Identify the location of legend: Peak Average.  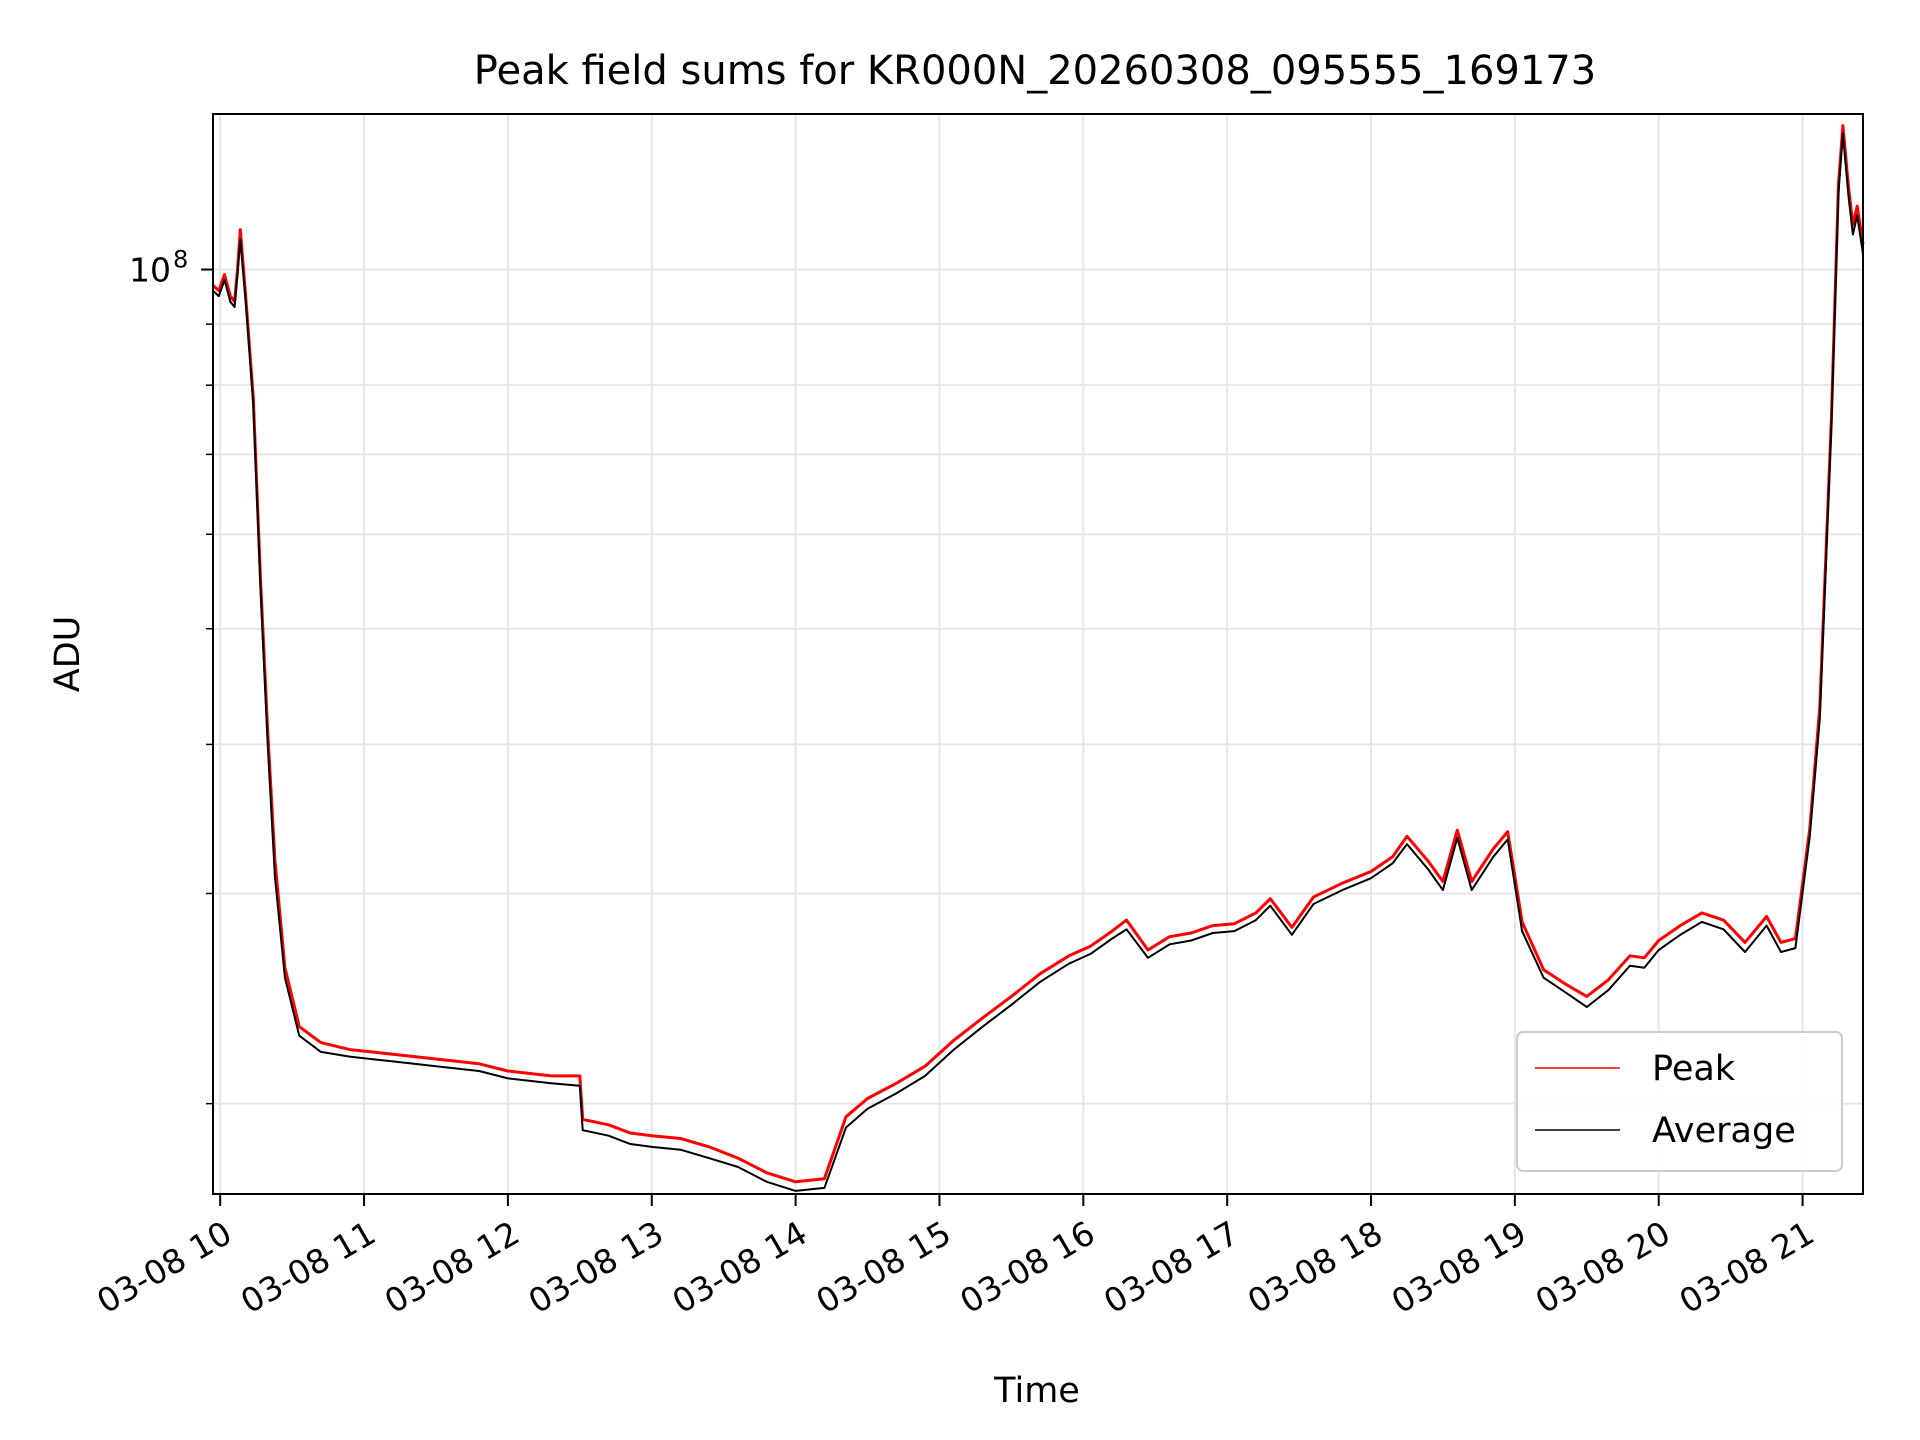
(1679, 1101).